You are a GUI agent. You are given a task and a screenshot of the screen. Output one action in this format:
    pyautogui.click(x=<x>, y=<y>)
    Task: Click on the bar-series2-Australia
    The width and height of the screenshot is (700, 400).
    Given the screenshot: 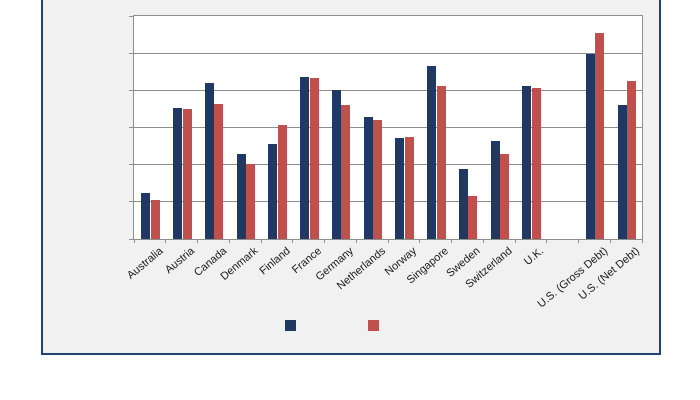 What is the action you would take?
    pyautogui.click(x=155, y=219)
    